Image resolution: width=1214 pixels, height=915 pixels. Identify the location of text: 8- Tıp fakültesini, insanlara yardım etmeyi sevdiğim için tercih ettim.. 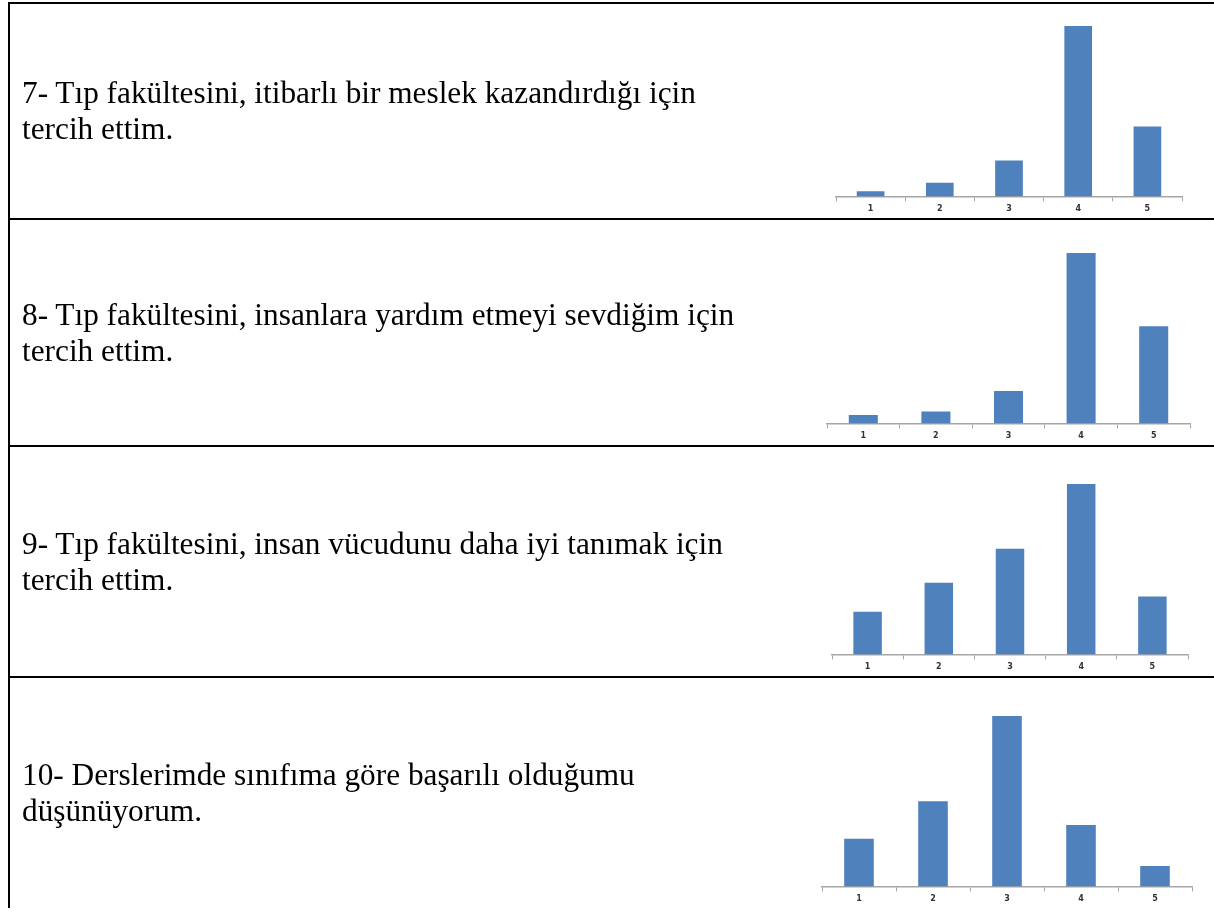
(379, 332).